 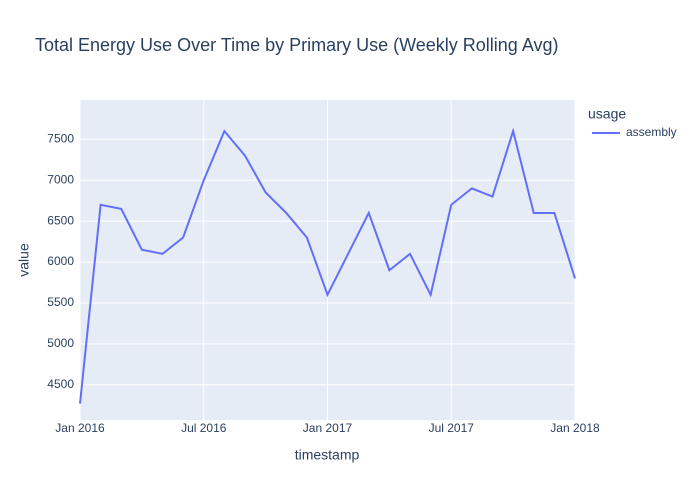 What do you see at coordinates (60, 384) in the screenshot?
I see `y-tick-label: 4500` at bounding box center [60, 384].